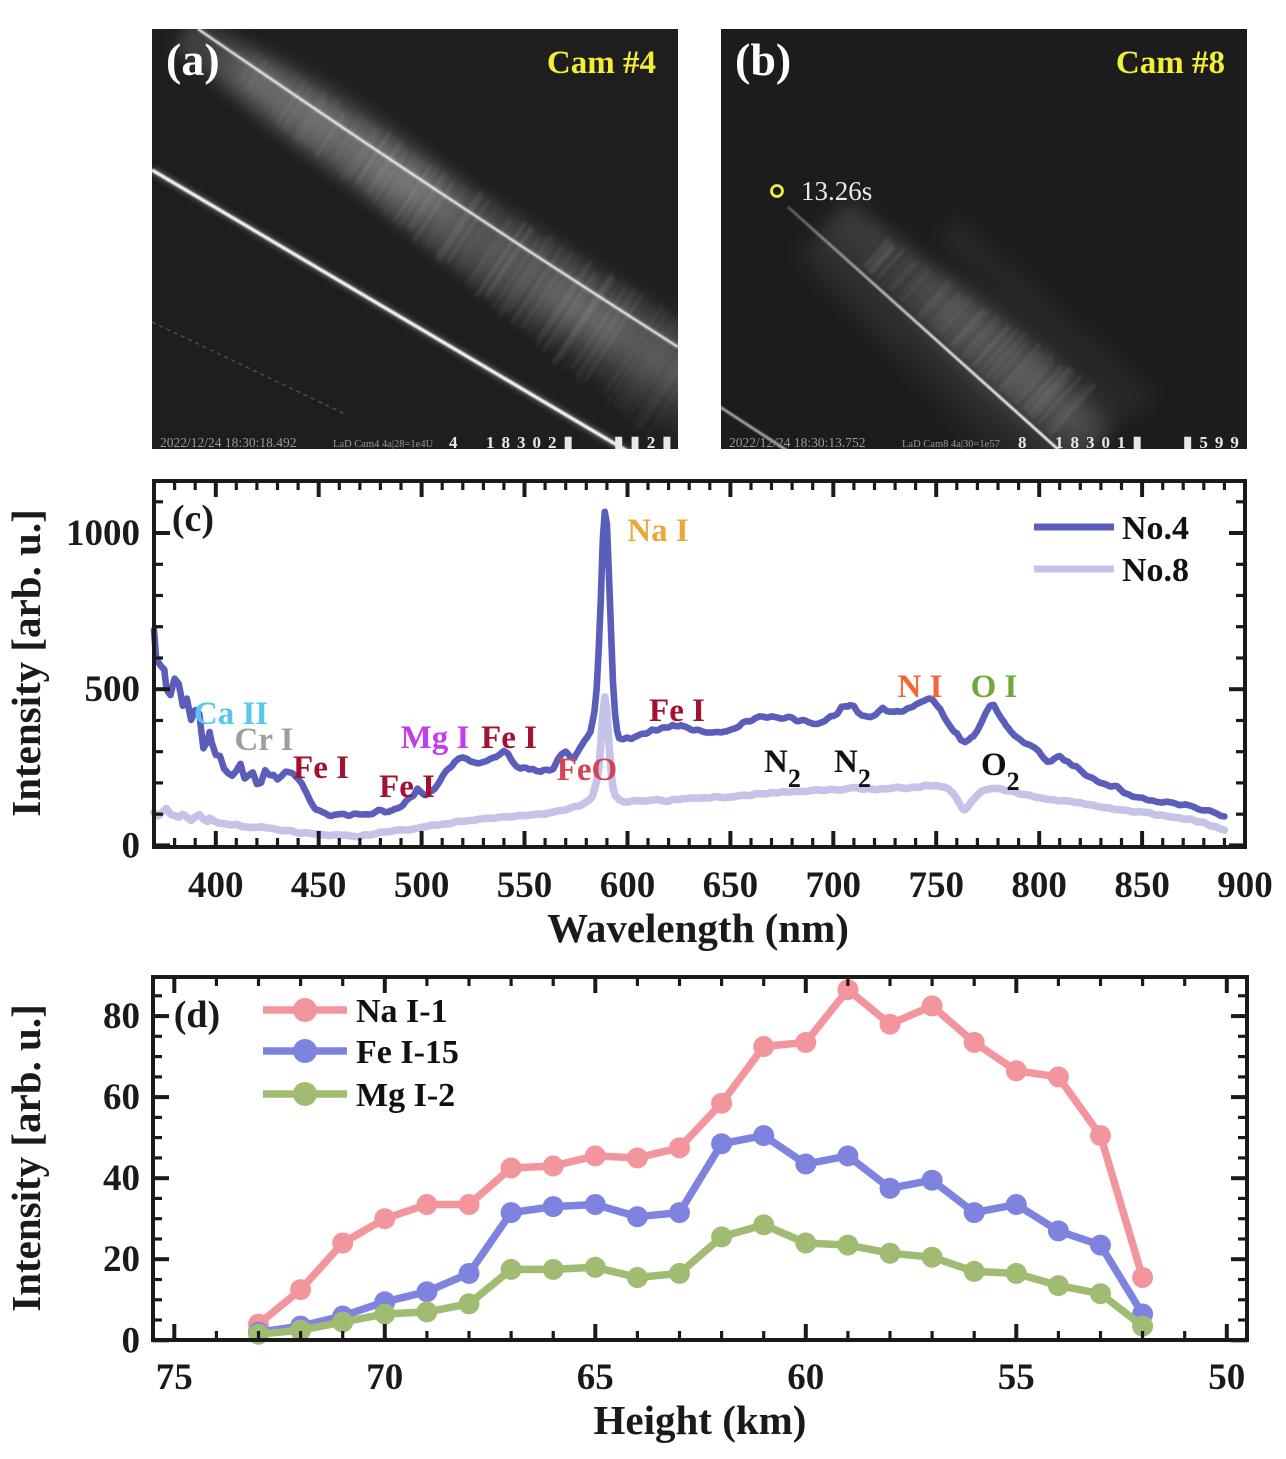 This screenshot has width=1286, height=1459. What do you see at coordinates (657, 531) in the screenshot?
I see `svg-text: Na I` at bounding box center [657, 531].